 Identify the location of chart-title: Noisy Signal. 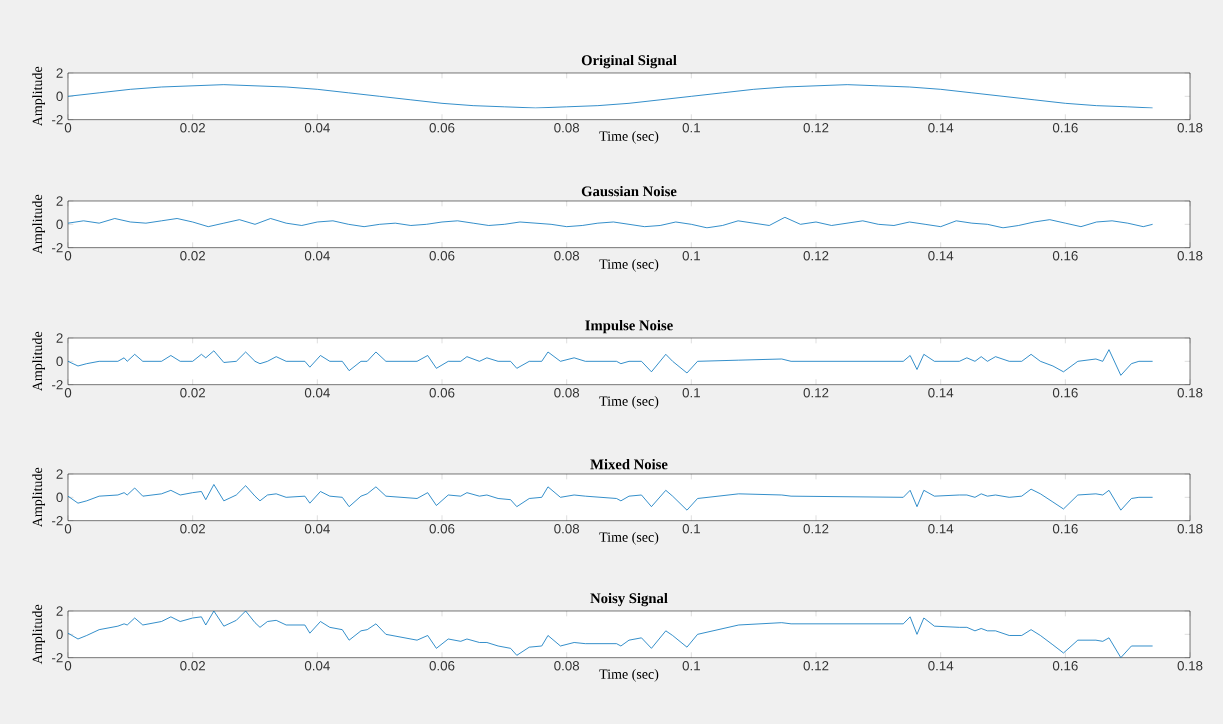
(629, 599).